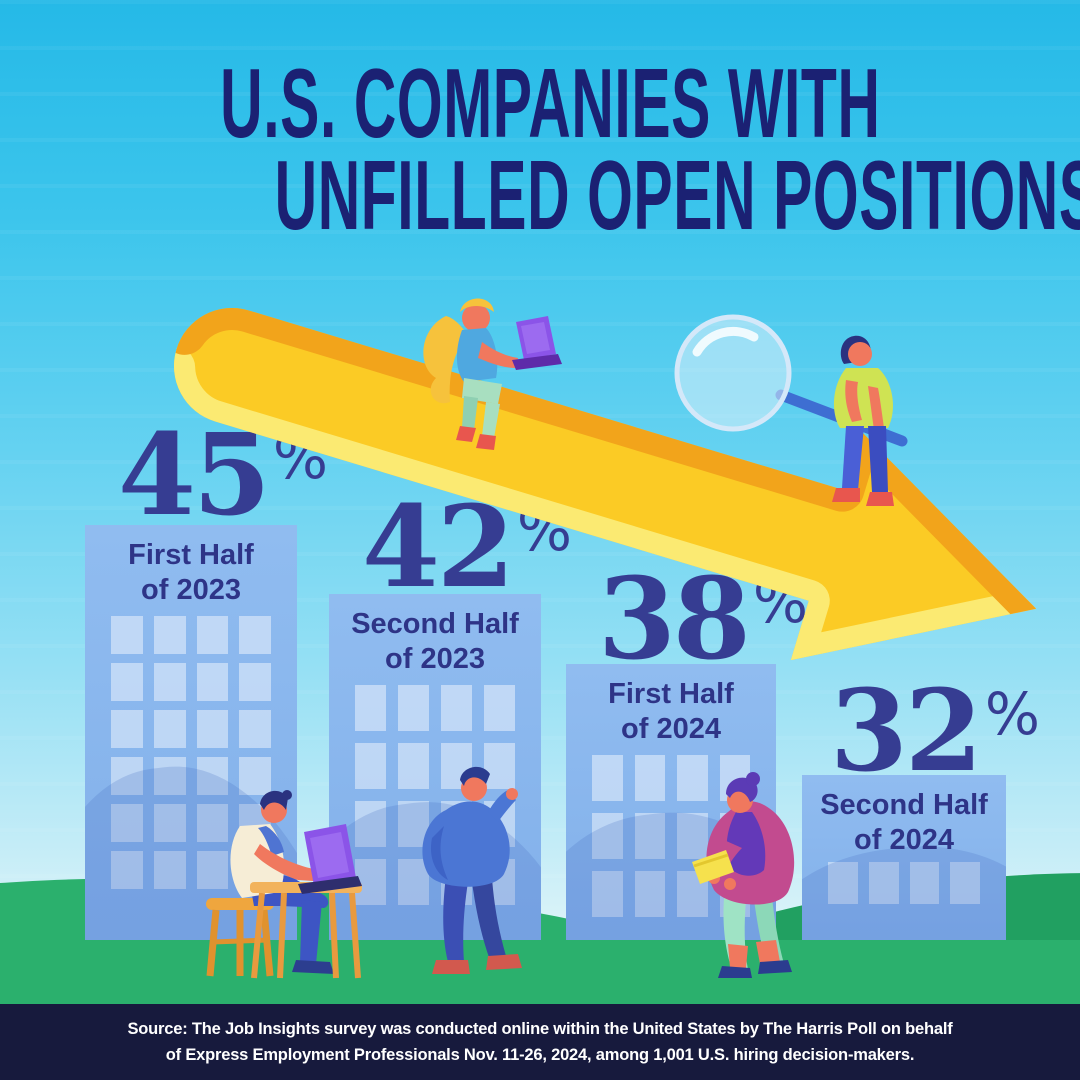 The image size is (1080, 1080). I want to click on bar-building-1: First Half of 2023, so click(191, 732).